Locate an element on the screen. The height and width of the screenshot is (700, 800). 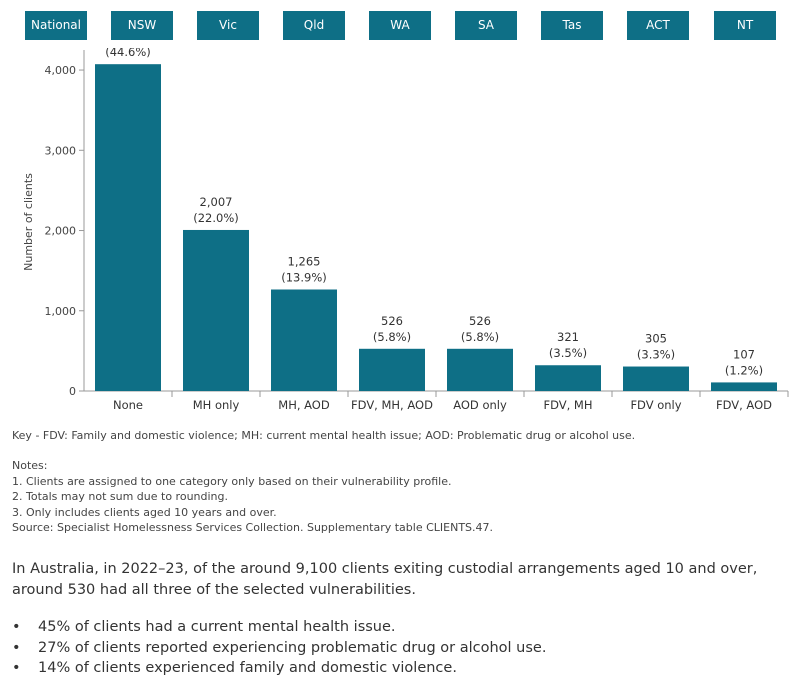
note-2: 2. Totals may not sum due to rounding. is located at coordinates (120, 496).